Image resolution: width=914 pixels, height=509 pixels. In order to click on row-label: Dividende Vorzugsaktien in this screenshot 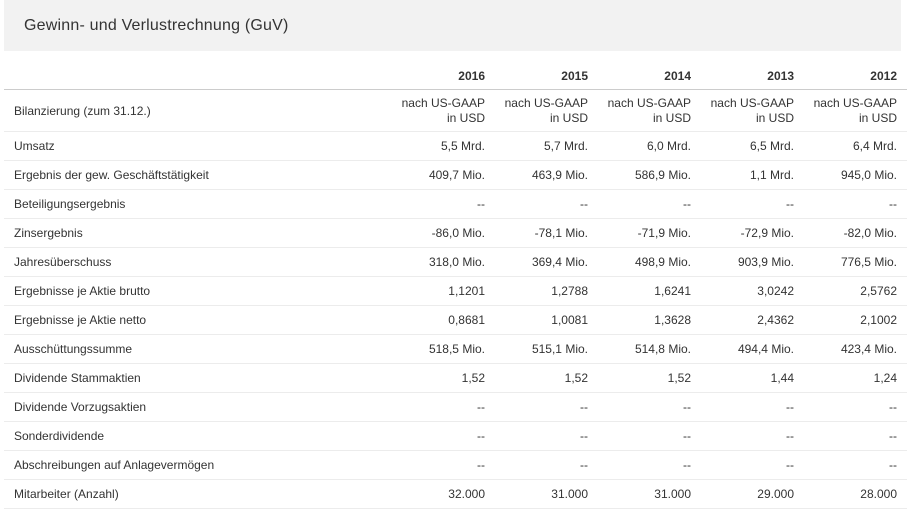, I will do `click(198, 407)`.